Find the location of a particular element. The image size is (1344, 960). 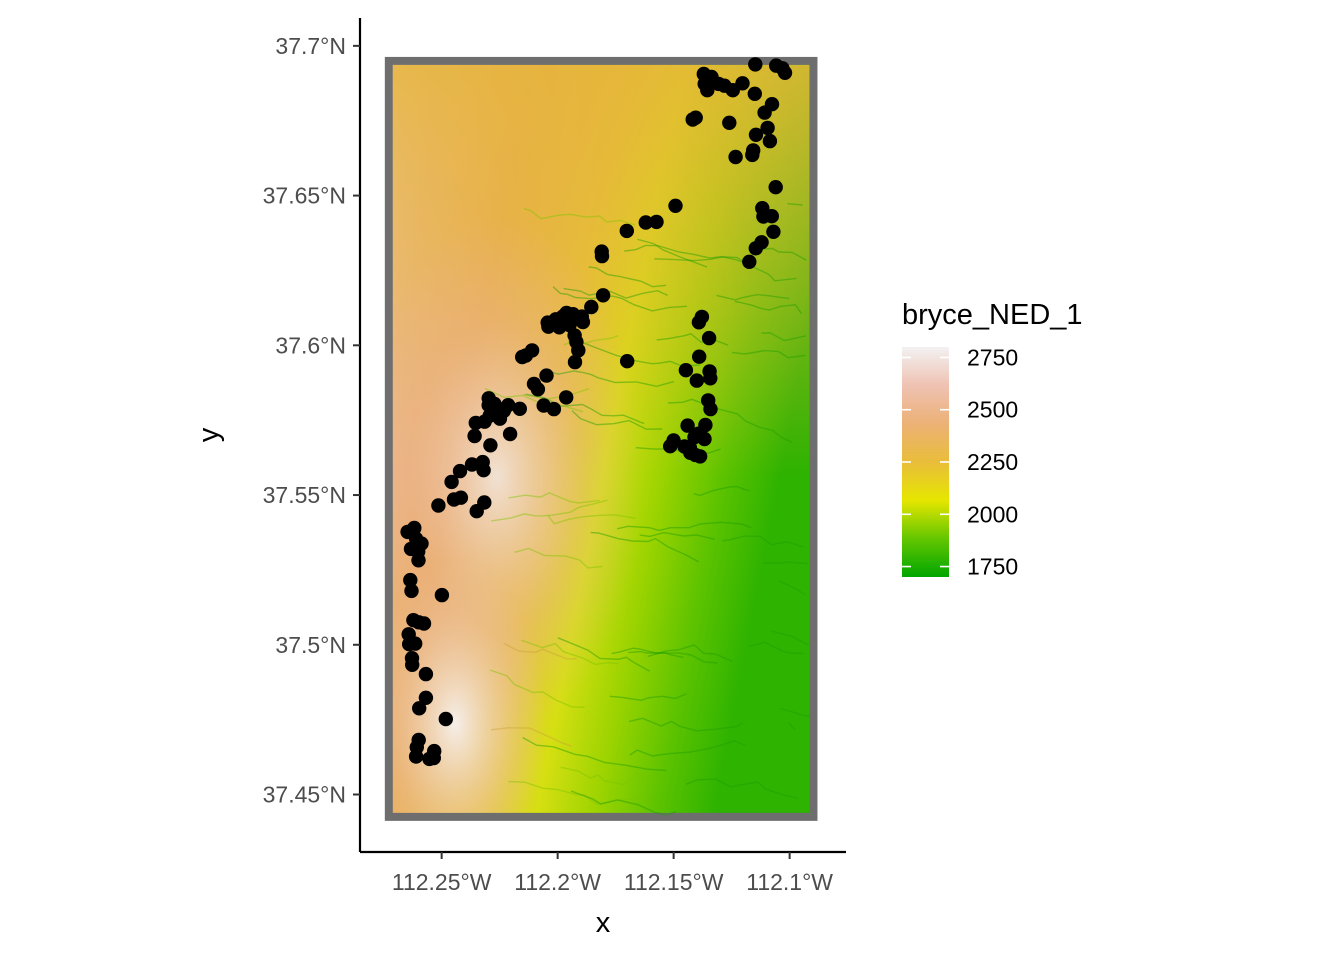

x-tick-label: 112.2°W is located at coordinates (557, 882).